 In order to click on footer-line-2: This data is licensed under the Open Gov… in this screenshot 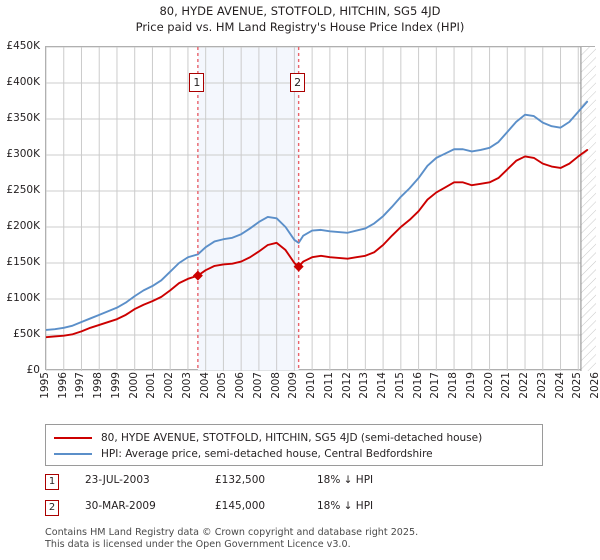, I will do `click(198, 544)`.